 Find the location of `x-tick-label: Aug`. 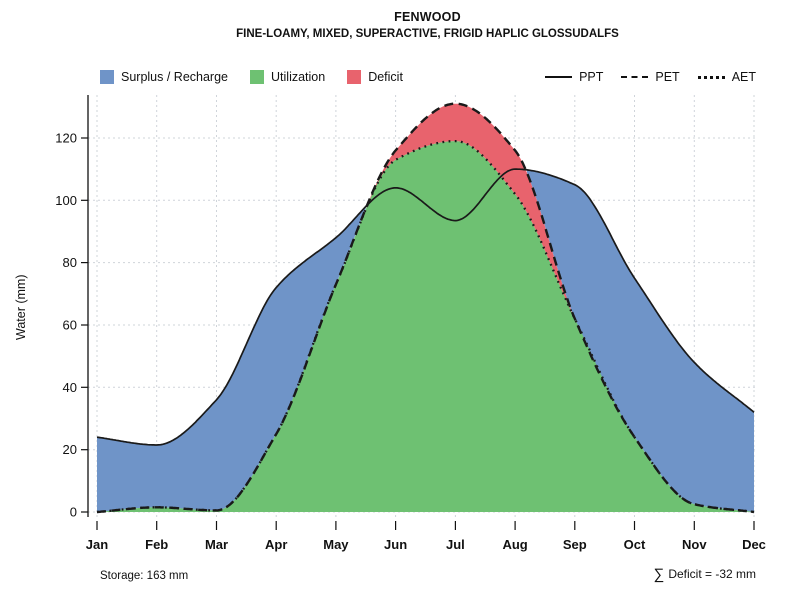

x-tick-label: Aug is located at coordinates (514, 544).